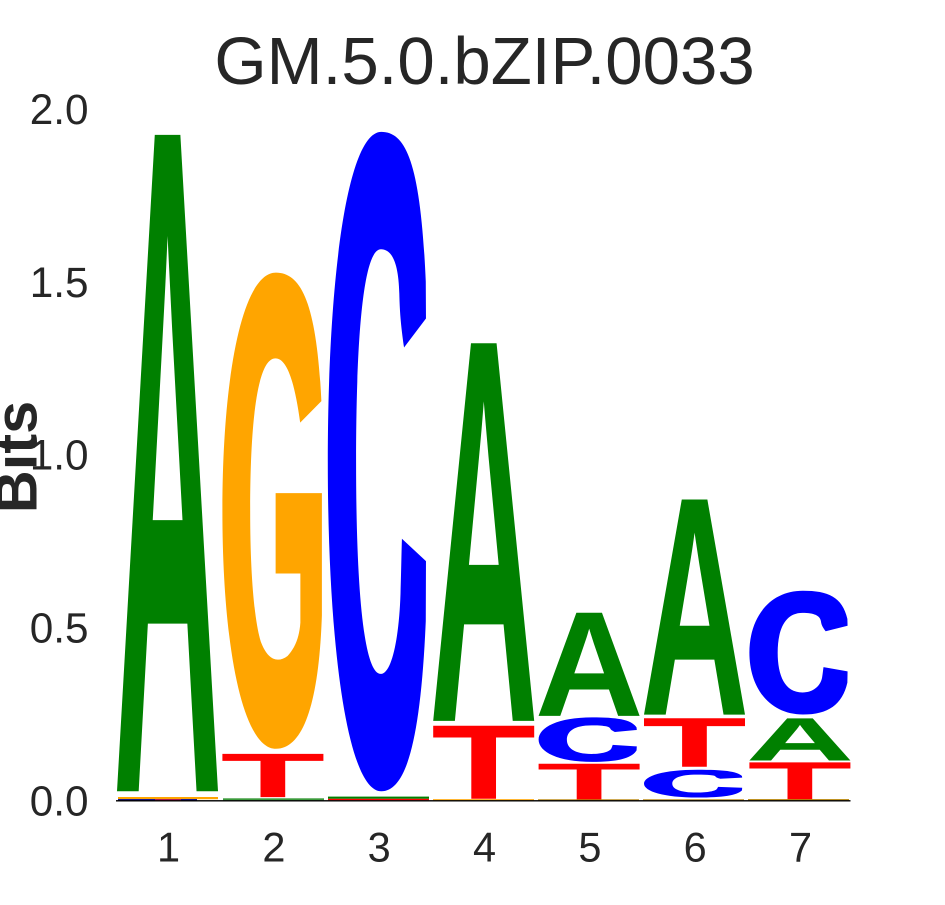 The image size is (945, 905). I want to click on svg-text: 4, so click(484, 846).